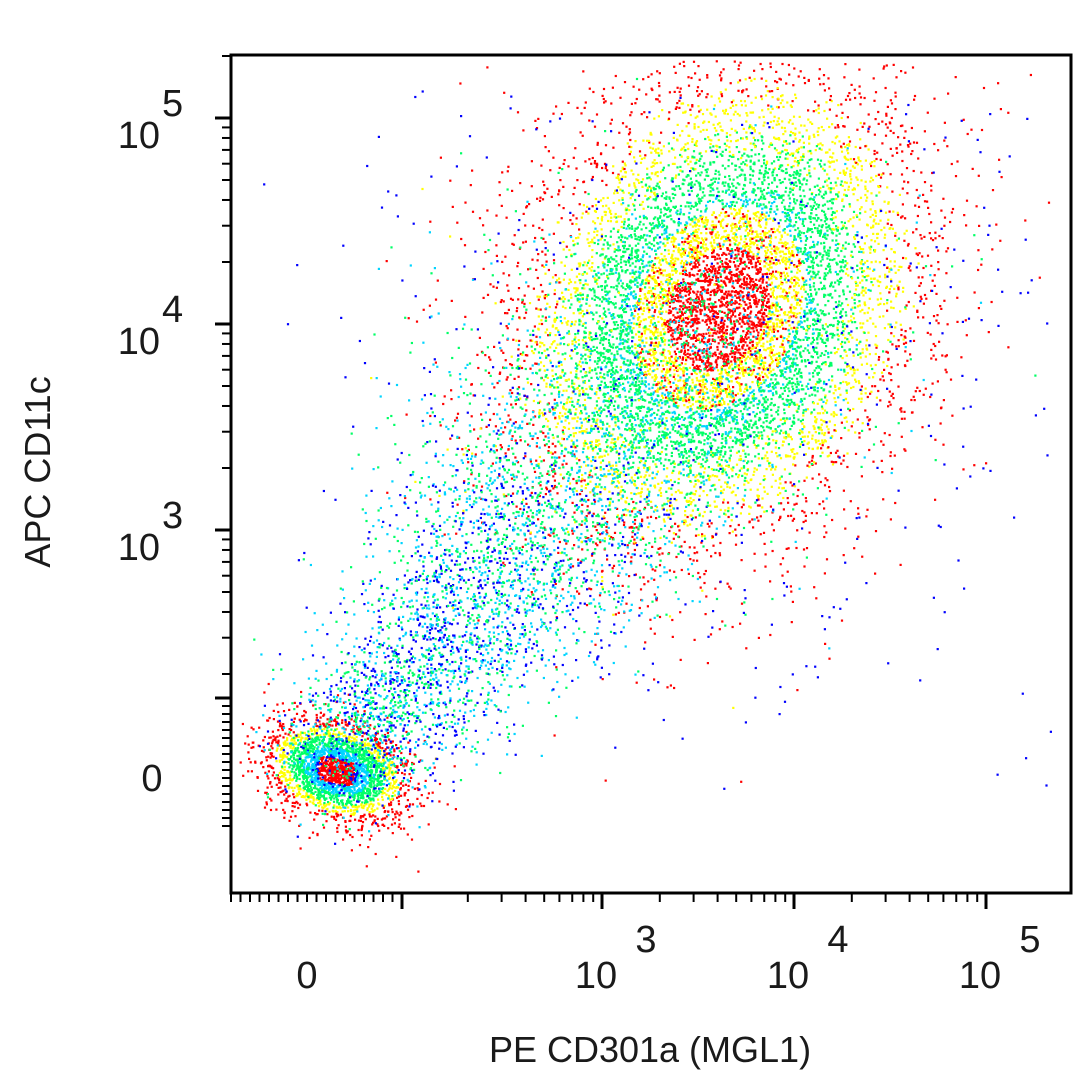 The image size is (1086, 1086). Describe the element at coordinates (373, 815) in the screenshot. I see `scatter-point-1916` at that location.